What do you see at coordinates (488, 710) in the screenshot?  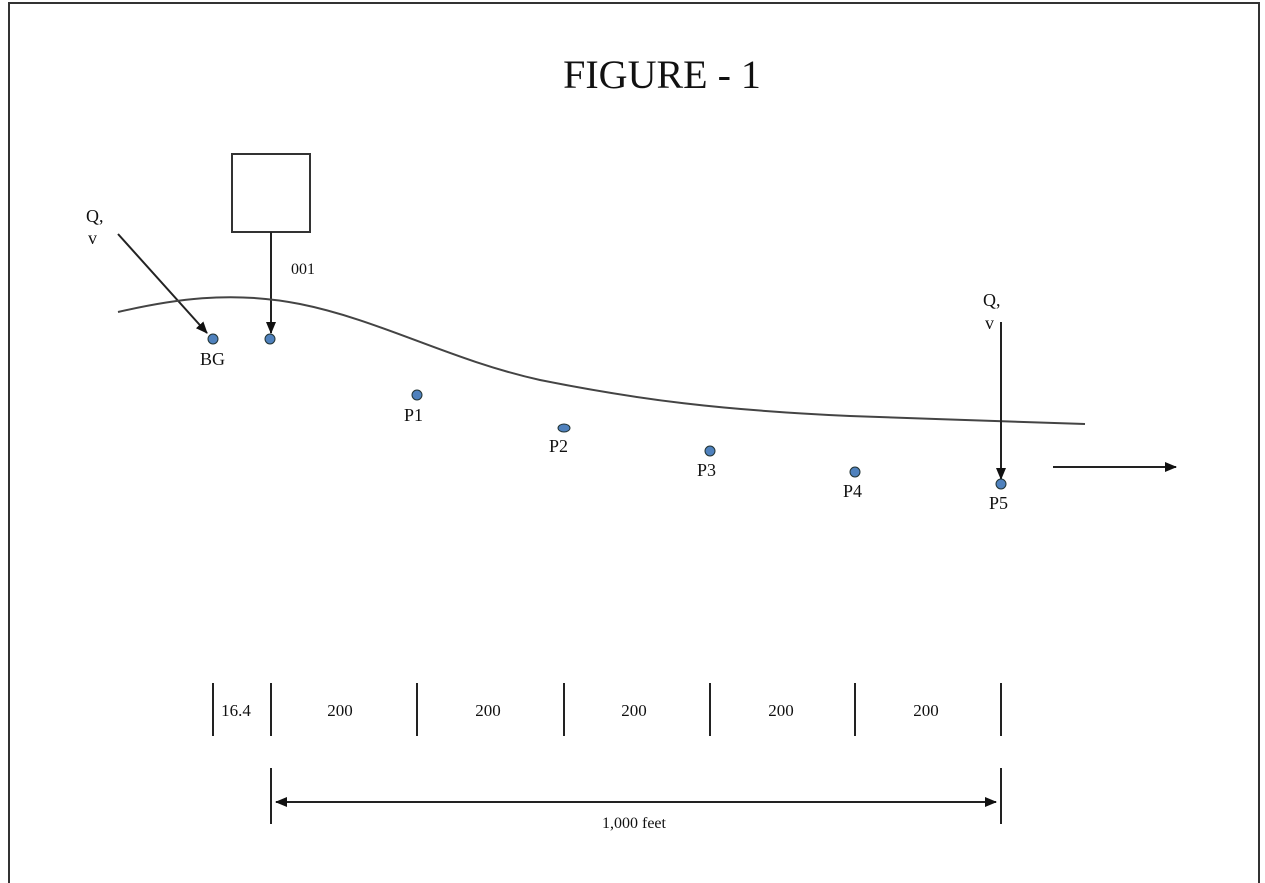 I see `segment-label-2: 200` at bounding box center [488, 710].